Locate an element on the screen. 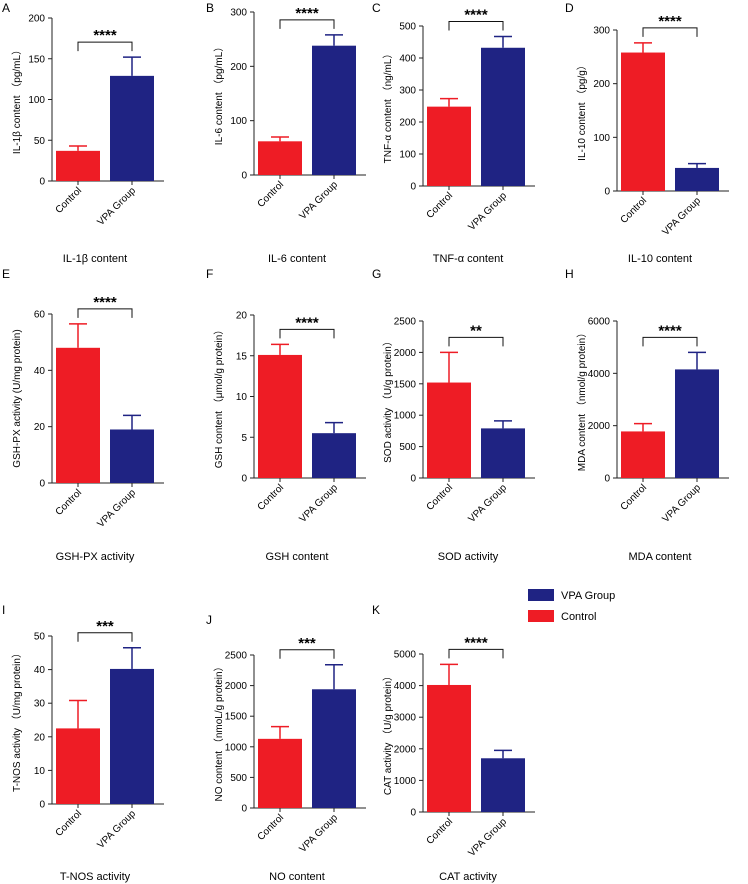  y-tick-label: 6000 is located at coordinates (599, 322).